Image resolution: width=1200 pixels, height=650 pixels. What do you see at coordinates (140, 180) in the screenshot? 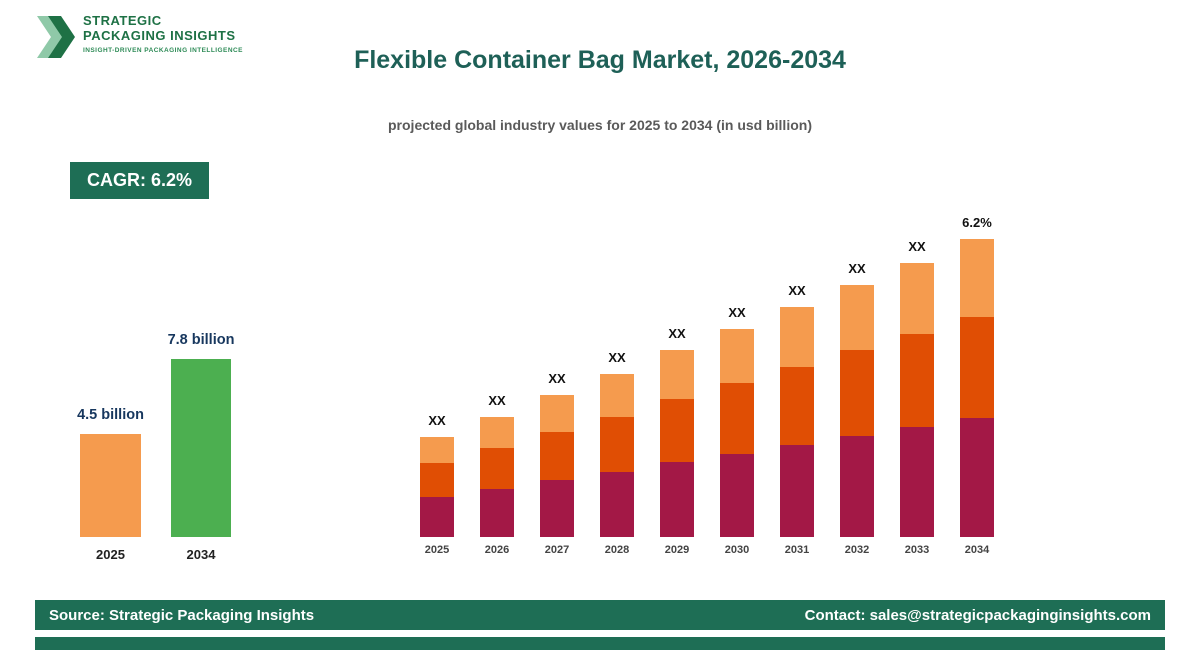
I see `cagr-badge: CAGR: 6.2%` at bounding box center [140, 180].